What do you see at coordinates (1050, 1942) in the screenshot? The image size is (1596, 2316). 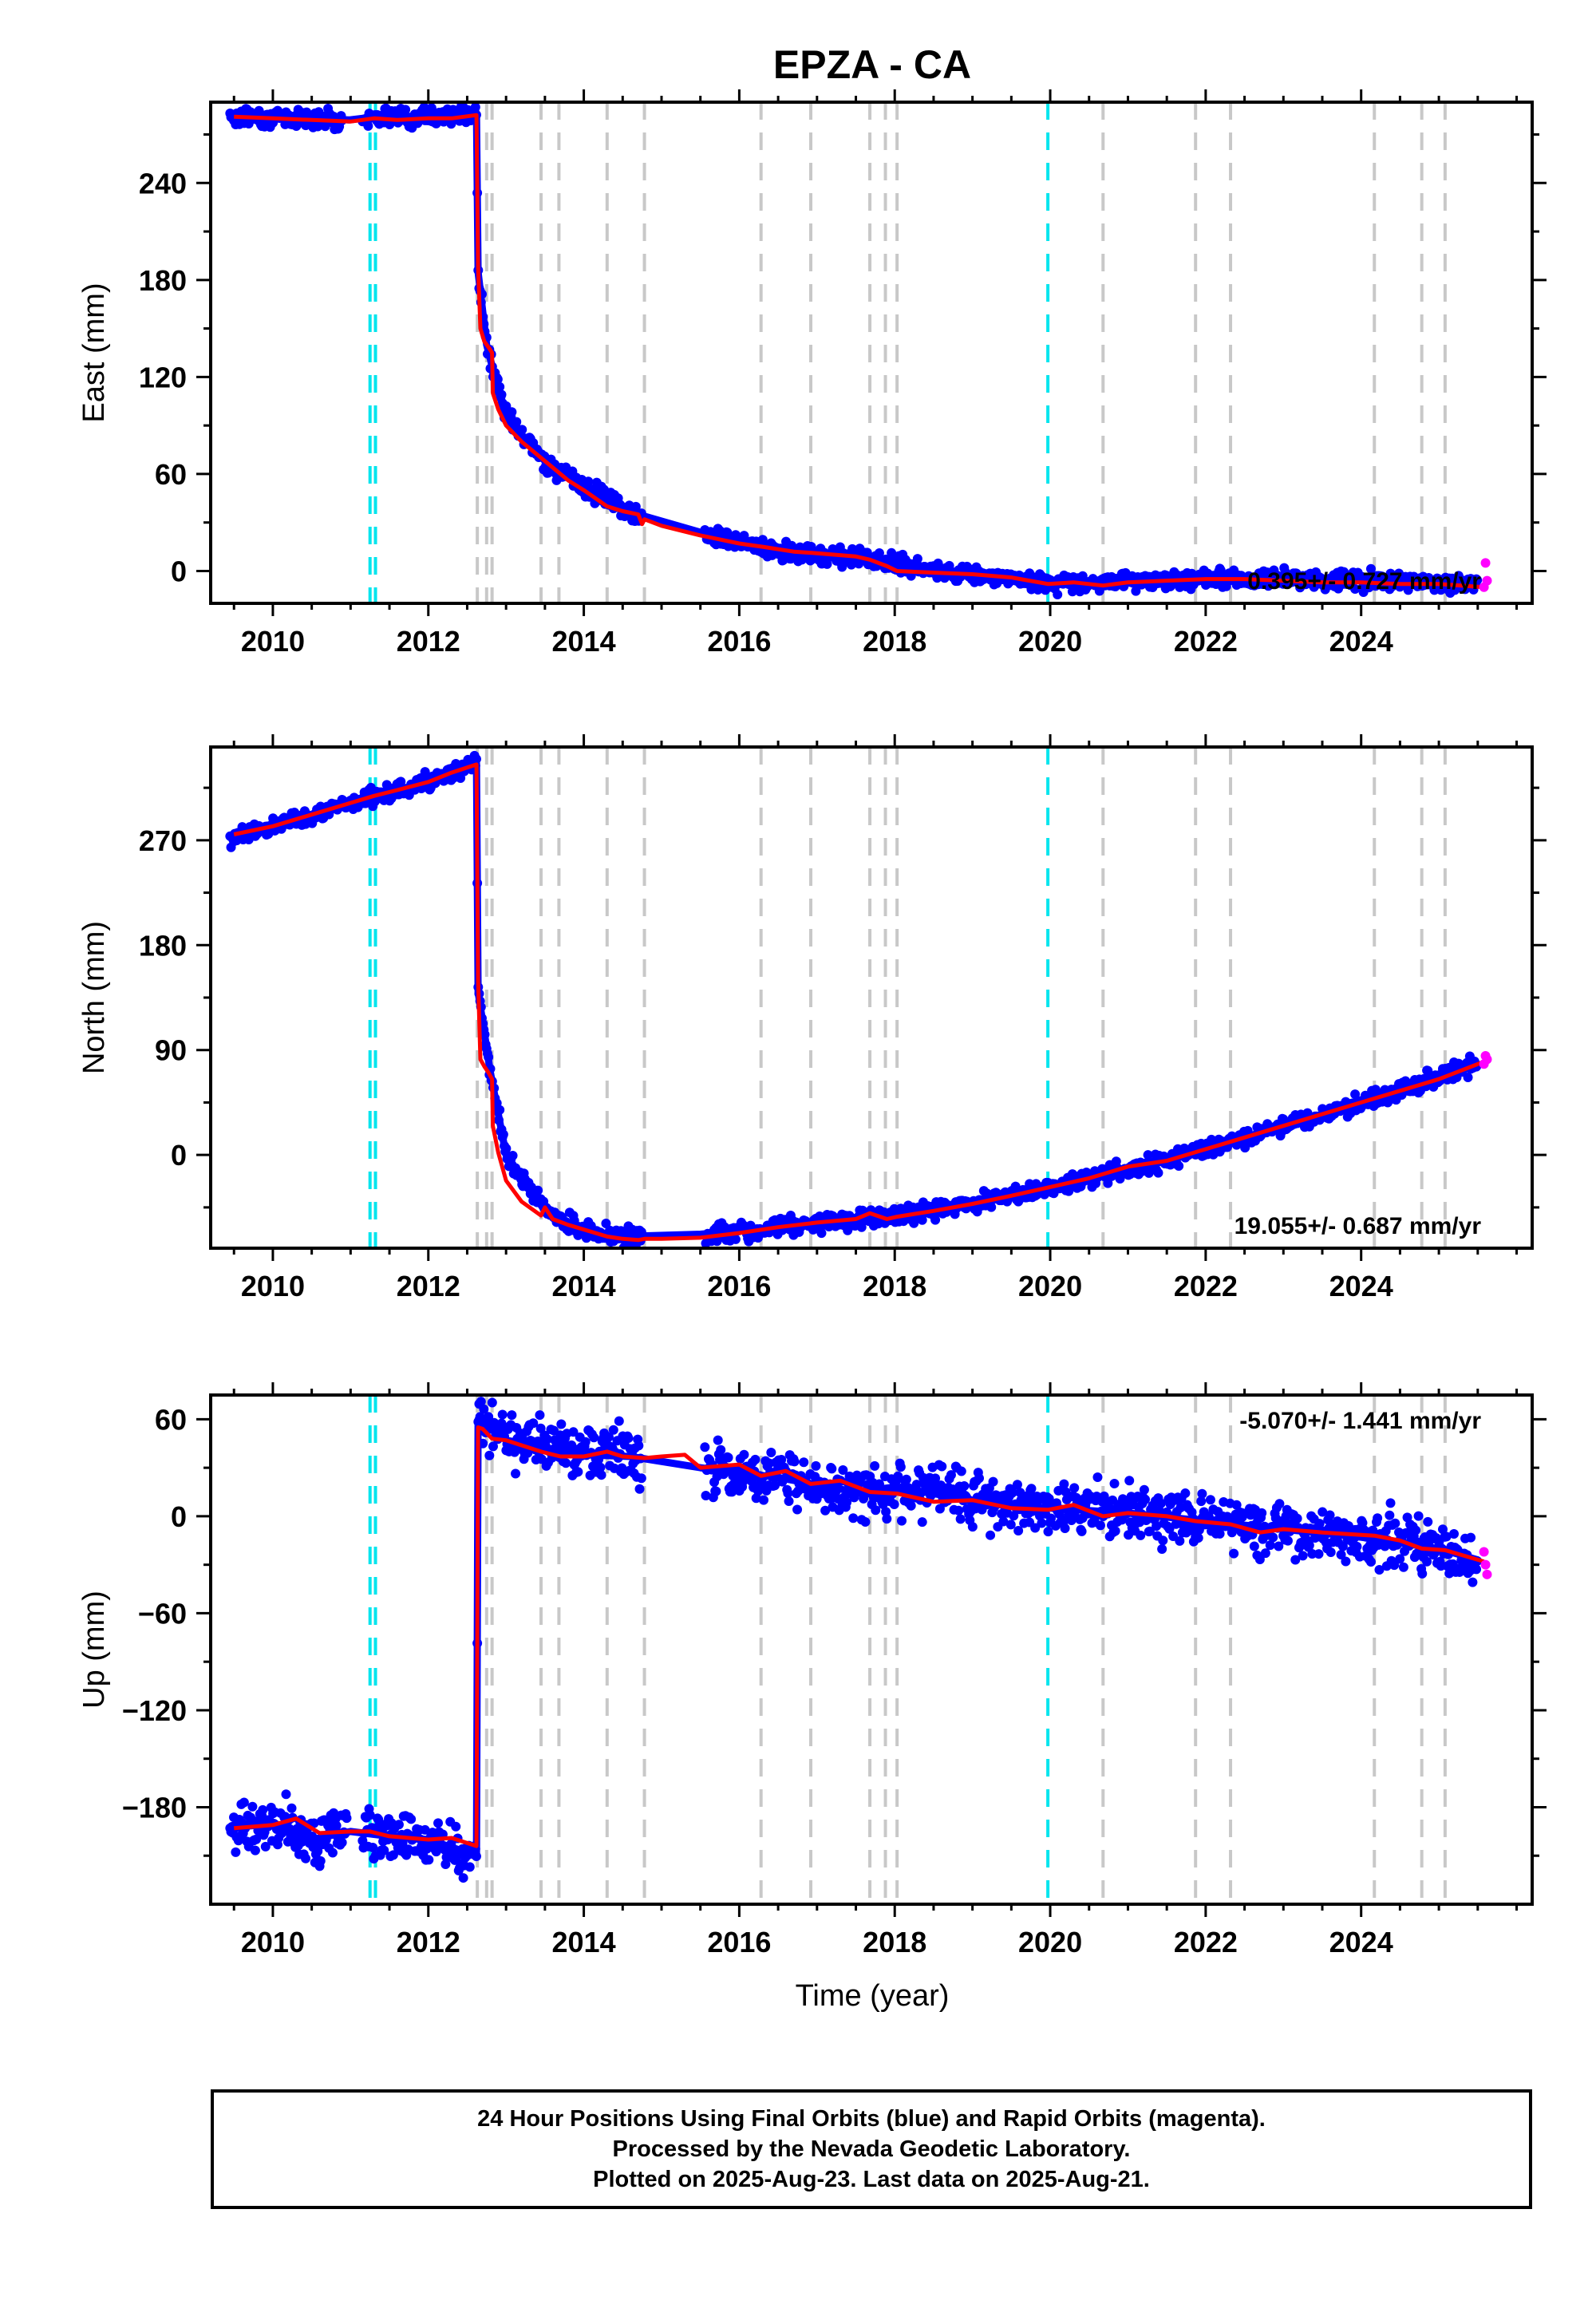 I see `x-tick-label: 2020` at bounding box center [1050, 1942].